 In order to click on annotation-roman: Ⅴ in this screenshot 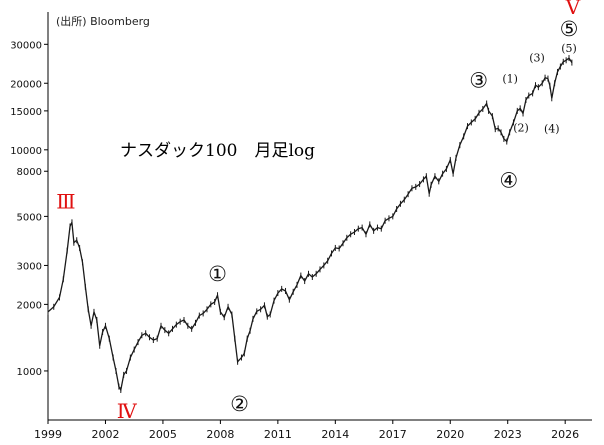, I will do `click(573, 9)`.